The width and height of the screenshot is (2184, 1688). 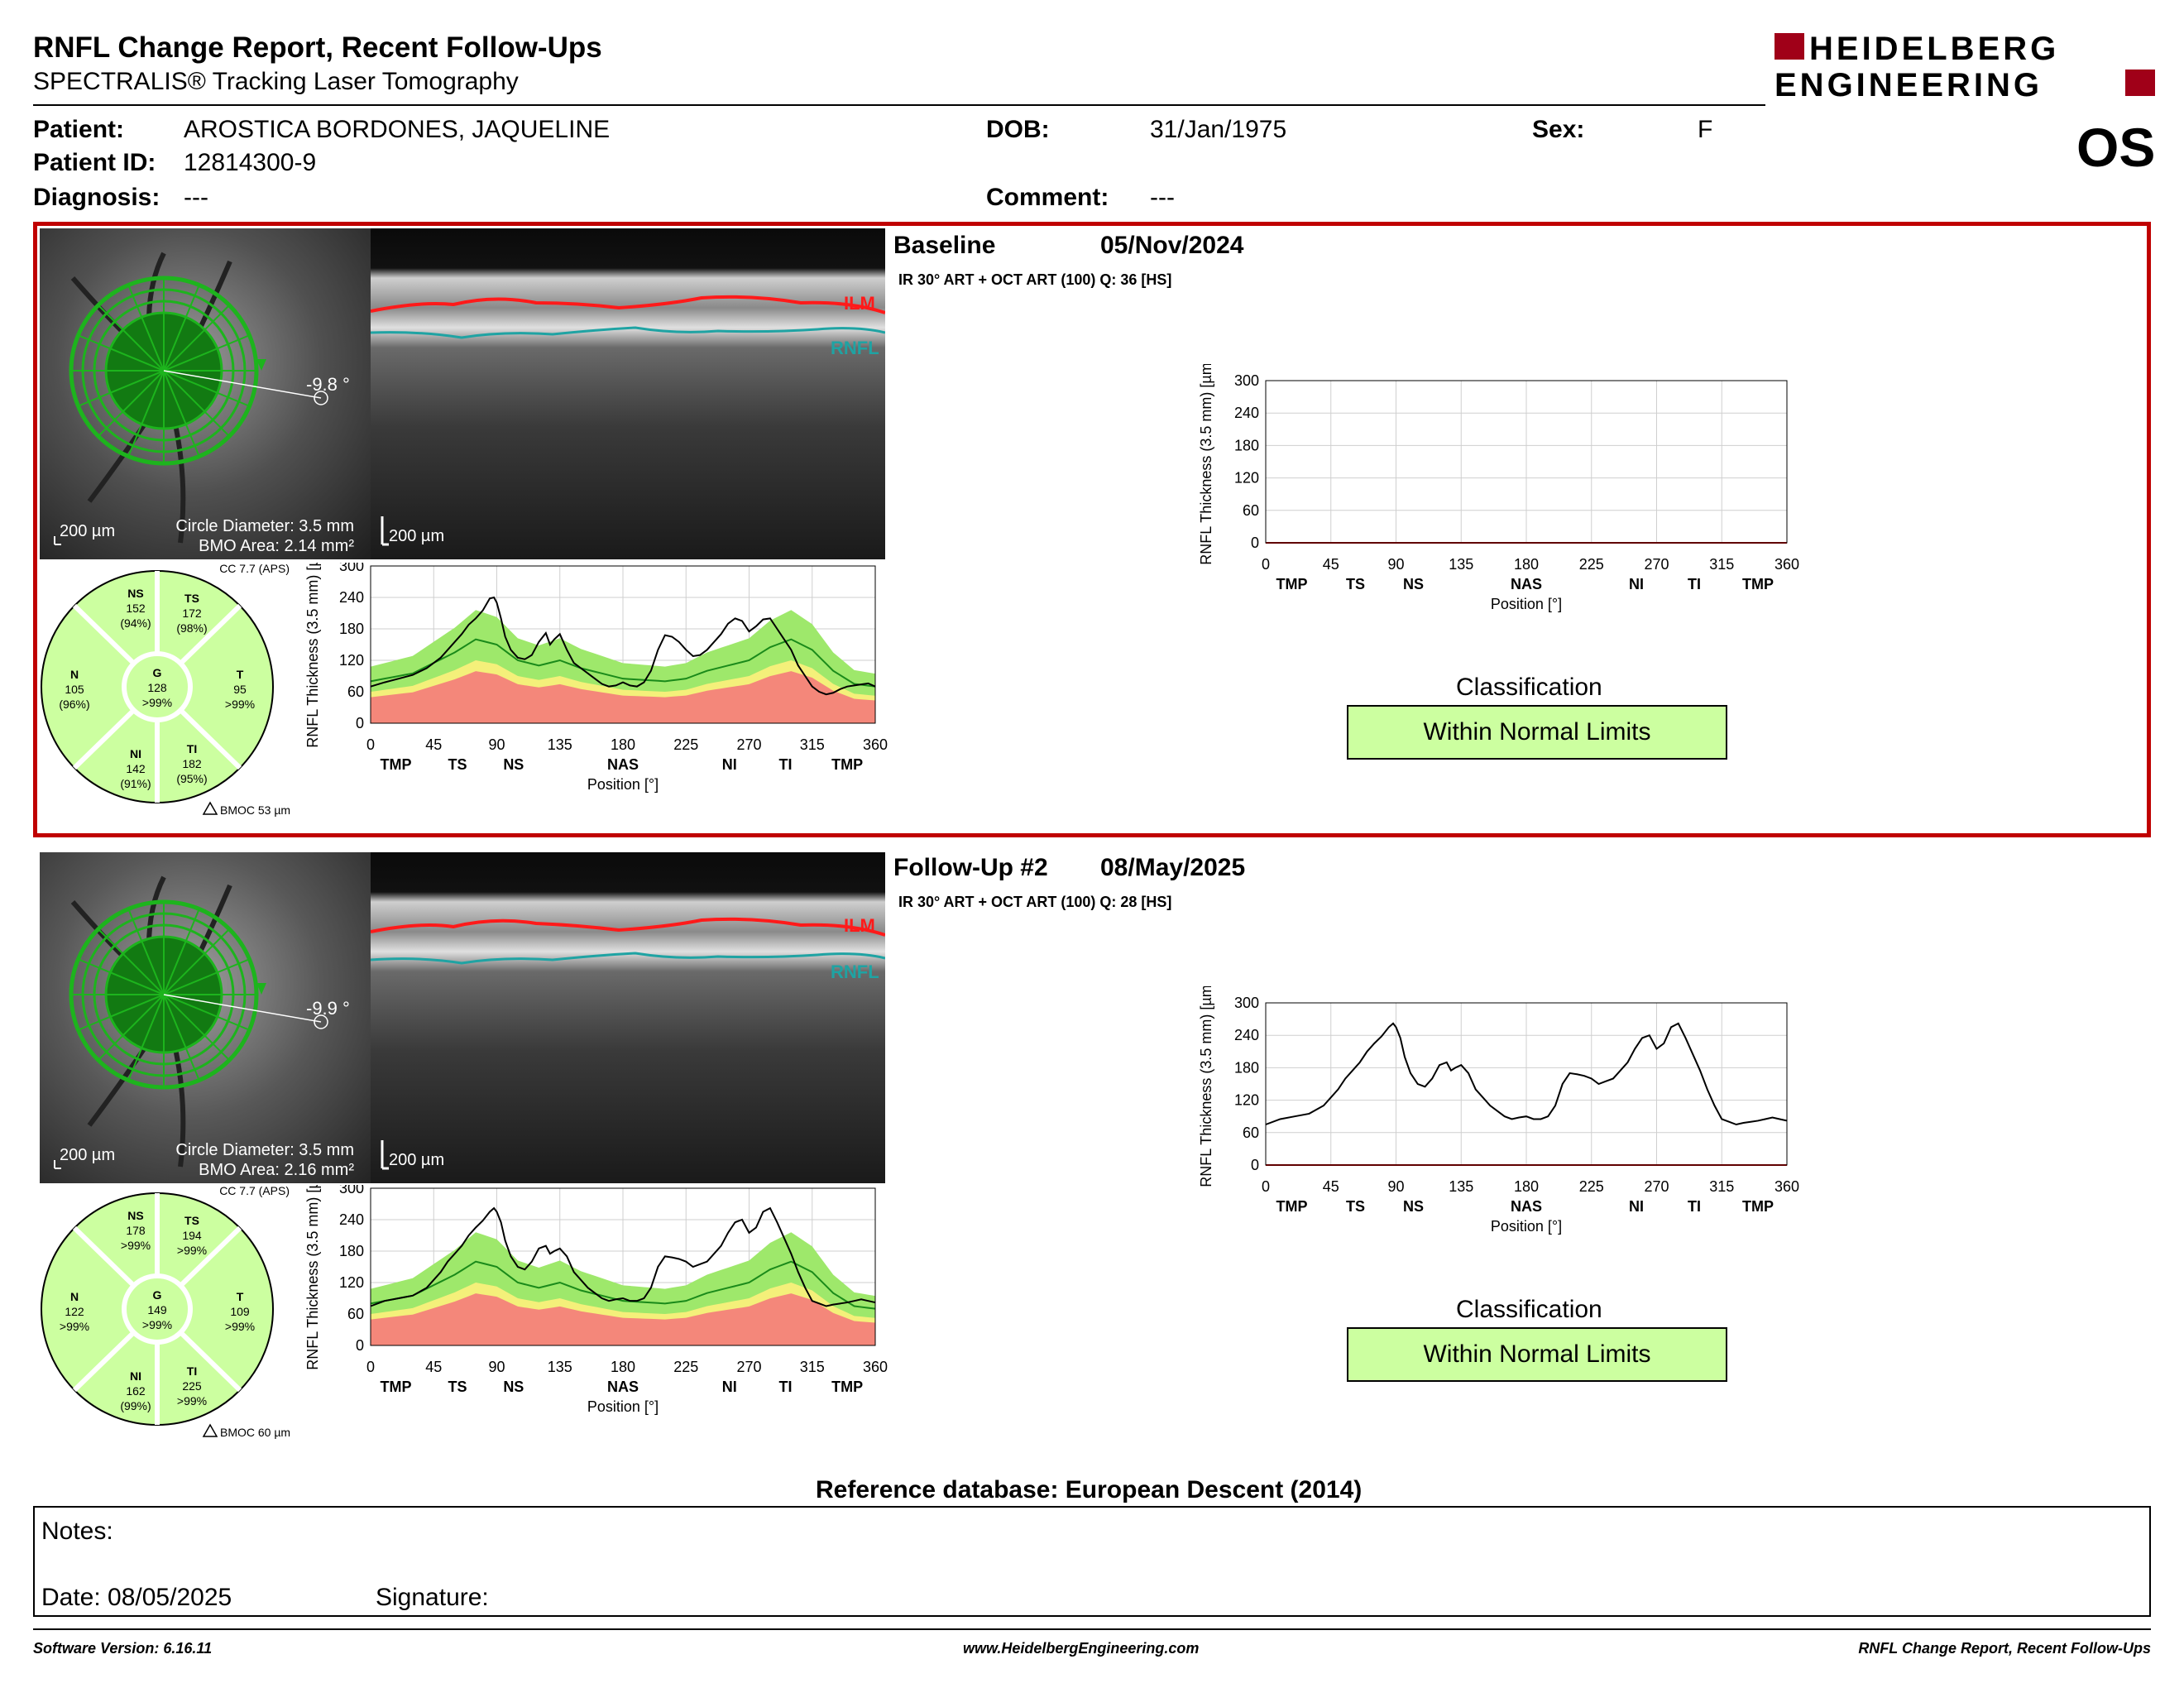 What do you see at coordinates (255, 1432) in the screenshot?
I see `bmoc-label: BMOC 60 µm` at bounding box center [255, 1432].